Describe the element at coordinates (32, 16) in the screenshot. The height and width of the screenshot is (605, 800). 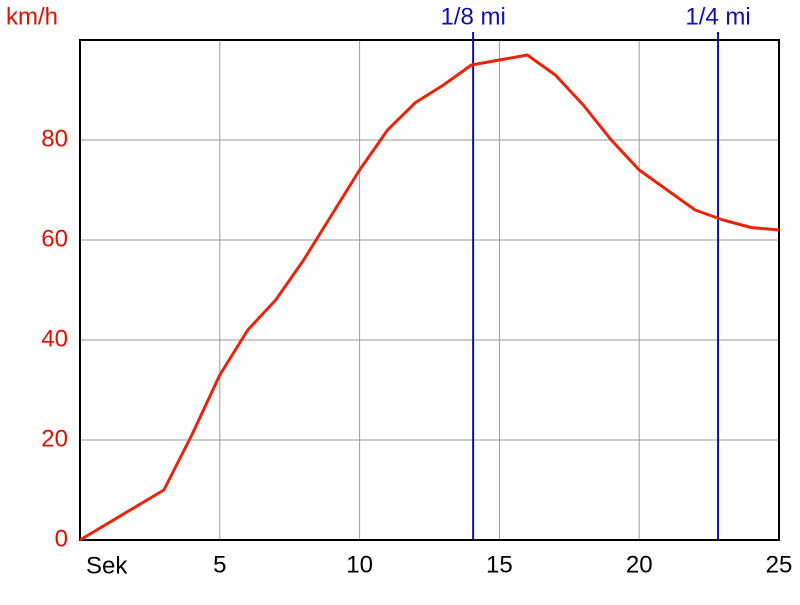
I see `y-axis-label: km/h` at that location.